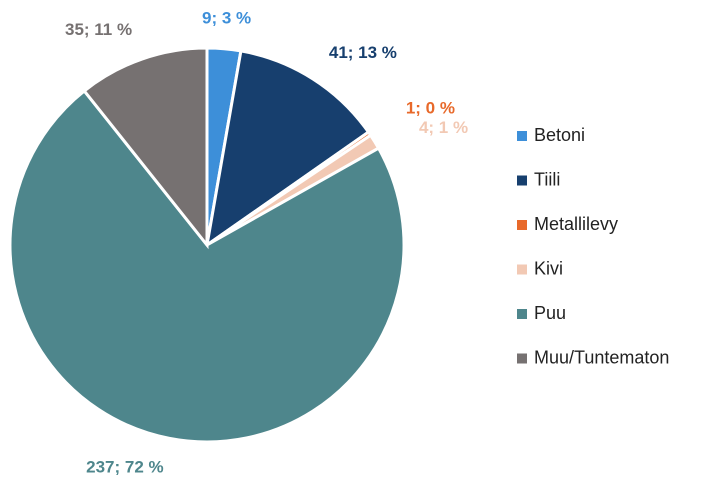 The image size is (717, 478). I want to click on data-label: 4; 1 %, so click(443, 127).